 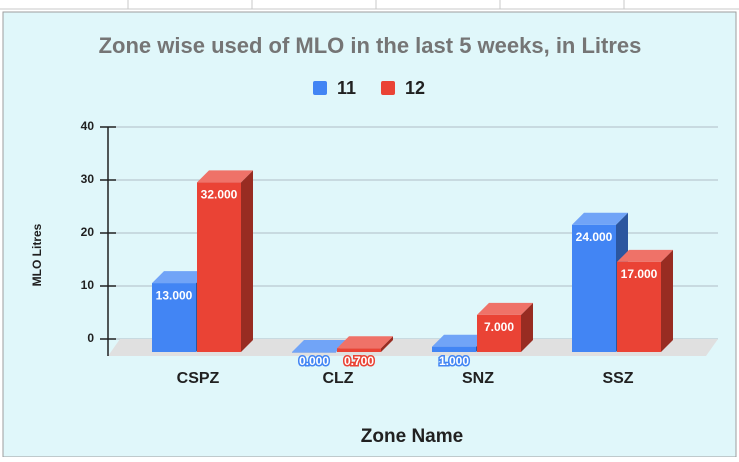 I want to click on data-label: 24.000, so click(x=594, y=237).